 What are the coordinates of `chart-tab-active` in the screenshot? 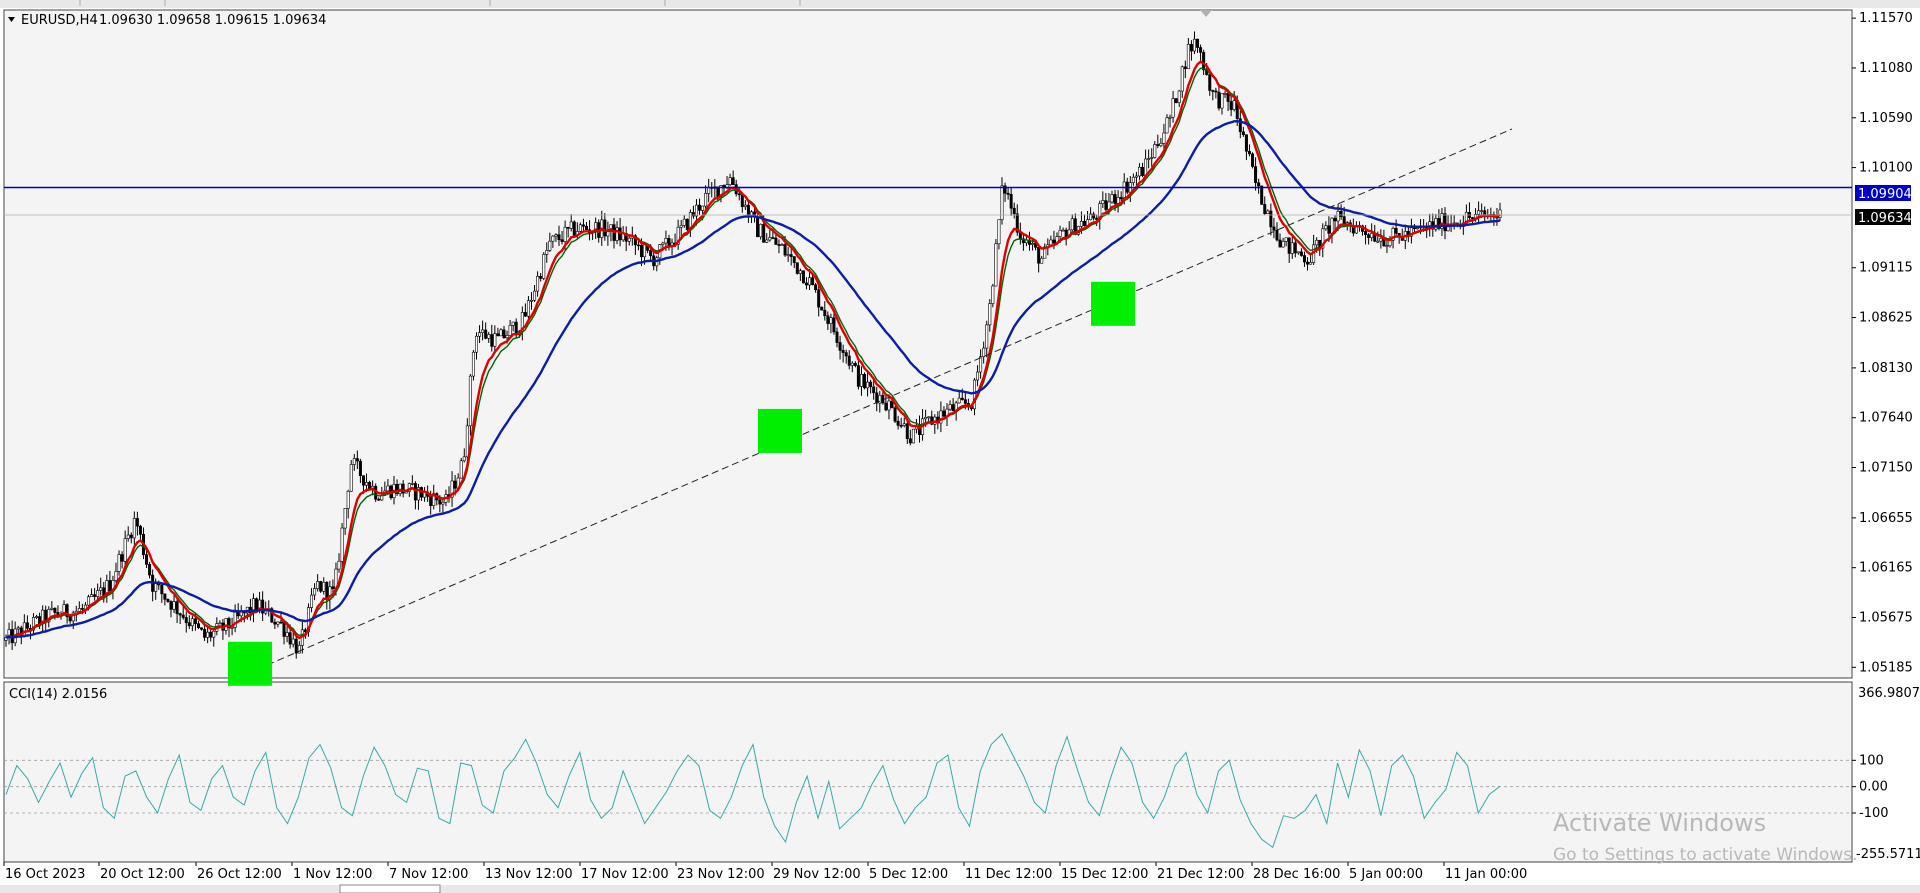 It's located at (390, 888).